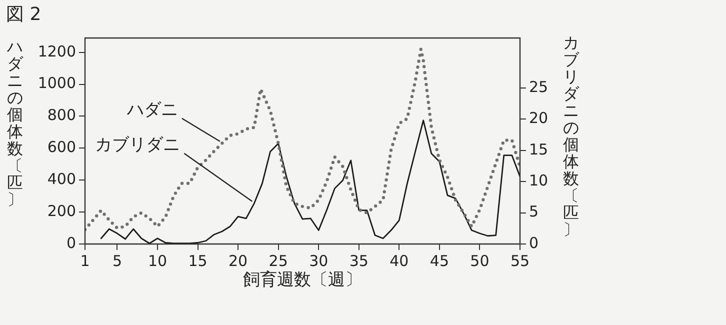  I want to click on y2-tick-label: 15, so click(538, 149).